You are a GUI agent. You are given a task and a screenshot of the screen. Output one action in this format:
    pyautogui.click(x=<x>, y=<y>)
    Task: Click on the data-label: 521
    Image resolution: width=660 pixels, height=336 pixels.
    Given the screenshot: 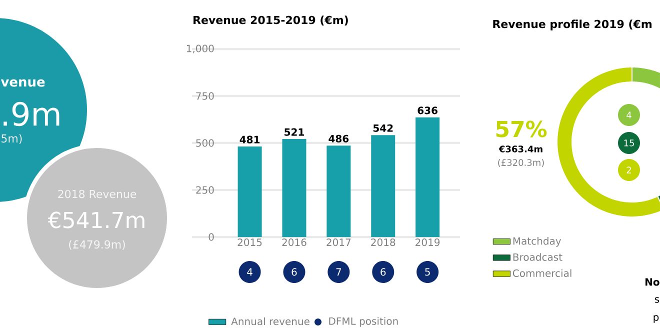 What is the action you would take?
    pyautogui.click(x=294, y=132)
    